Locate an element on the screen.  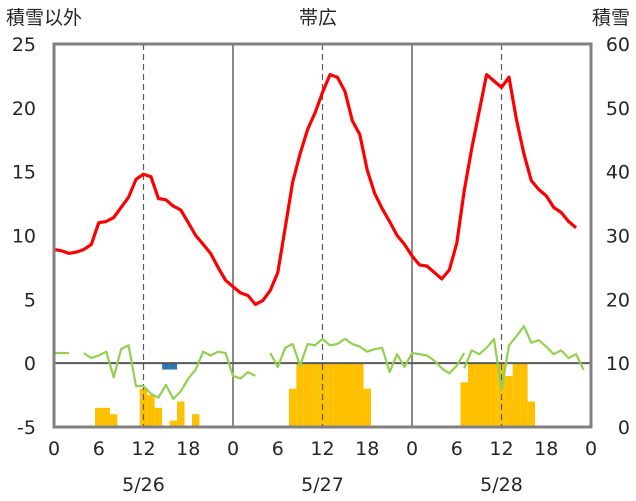
left-tick-label: 0 is located at coordinates (30, 364).